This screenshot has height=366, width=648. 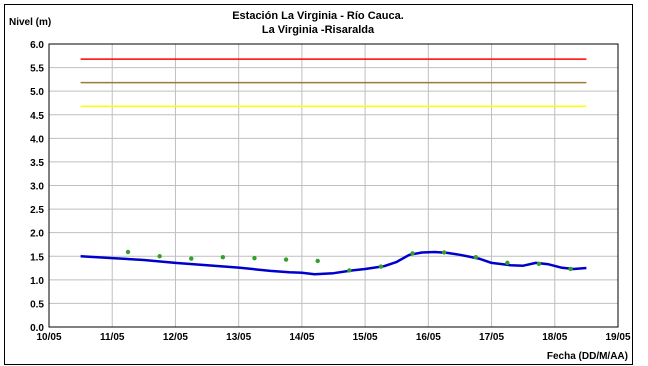 What do you see at coordinates (365, 337) in the screenshot?
I see `x-tick-label: 15/05` at bounding box center [365, 337].